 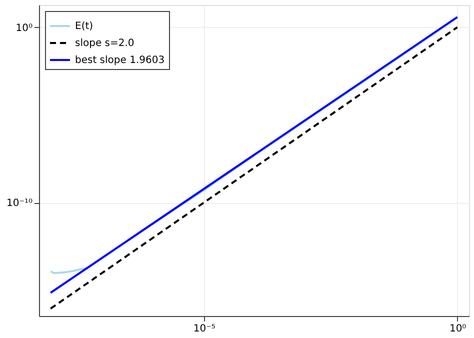 I want to click on legend-label: best slope 1.9603, so click(x=120, y=60).